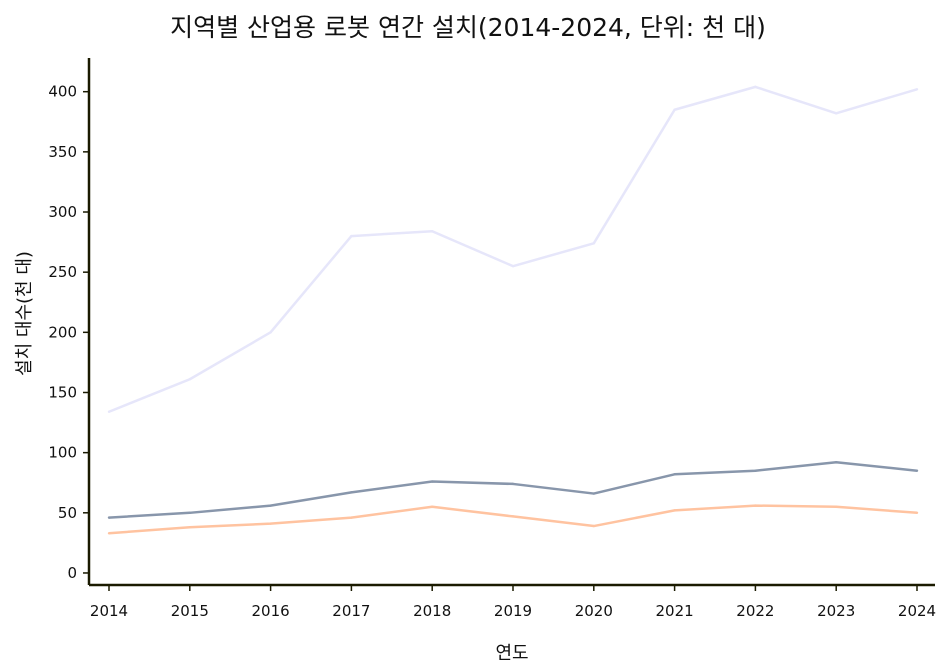 Image resolution: width=936 pixels, height=669 pixels. I want to click on y-tick-label: 200, so click(62, 332).